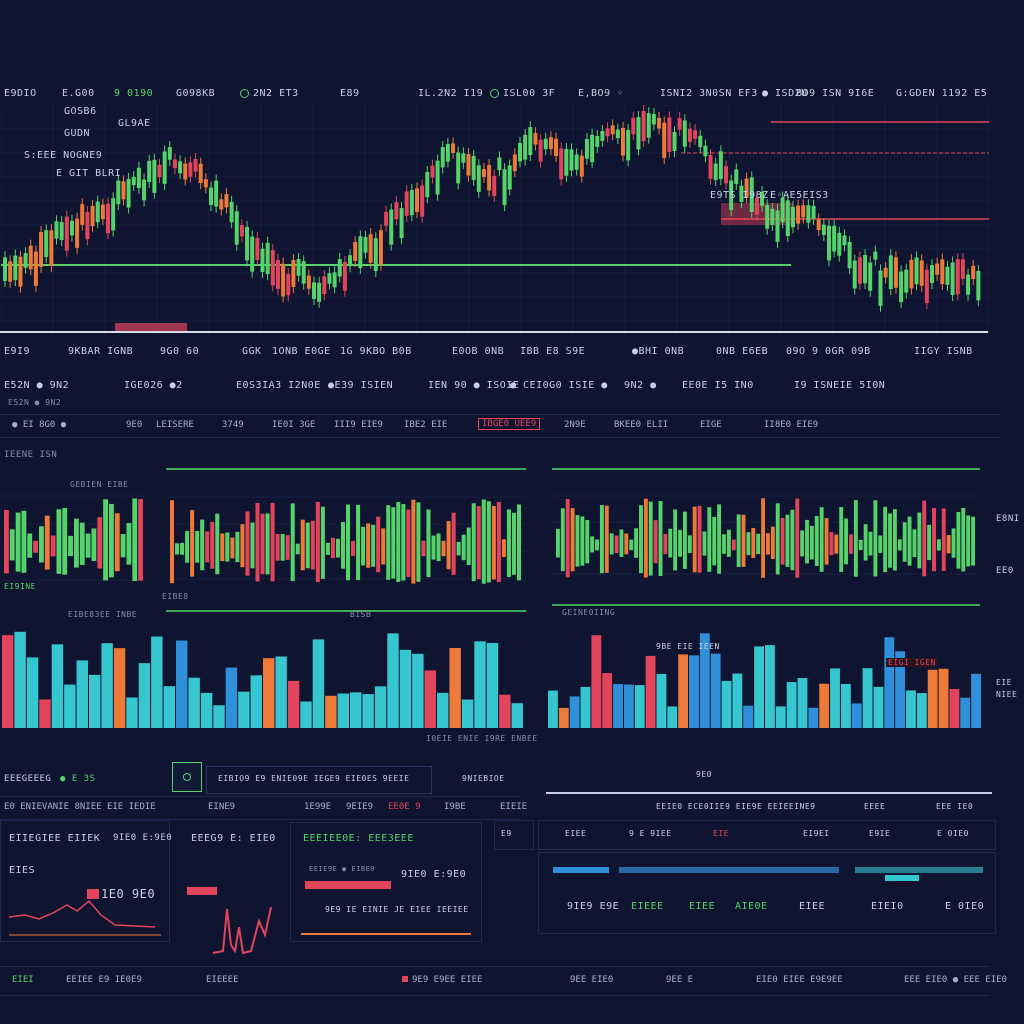  I want to click on bar-chart-left, so click(263, 677).